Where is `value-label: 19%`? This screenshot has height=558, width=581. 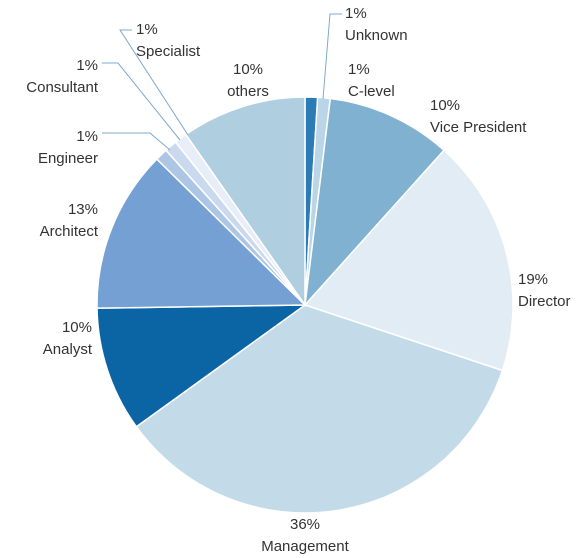
value-label: 19% is located at coordinates (533, 279).